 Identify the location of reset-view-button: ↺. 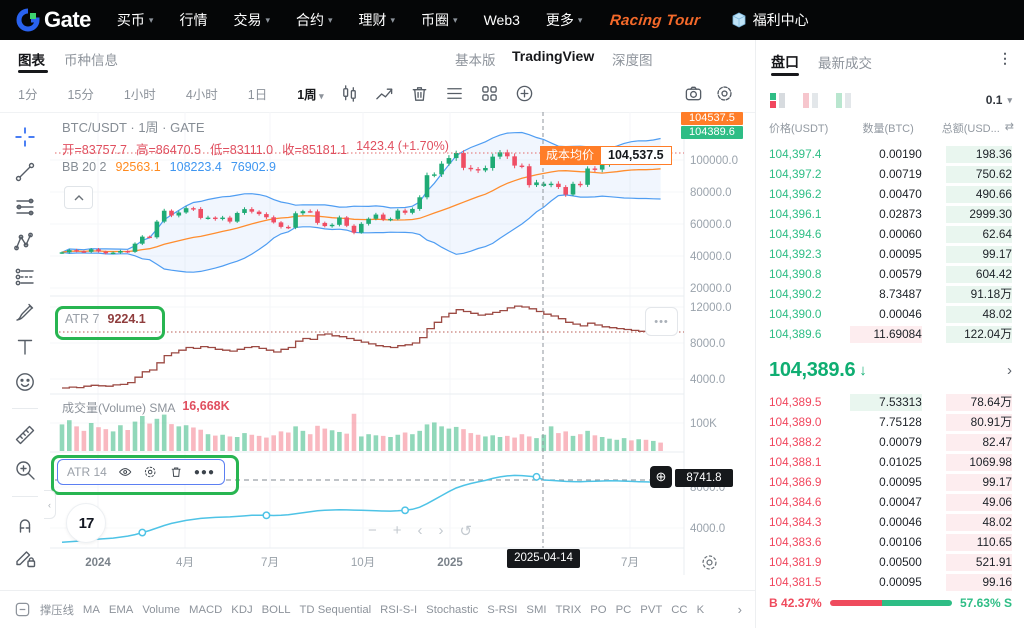
(466, 531).